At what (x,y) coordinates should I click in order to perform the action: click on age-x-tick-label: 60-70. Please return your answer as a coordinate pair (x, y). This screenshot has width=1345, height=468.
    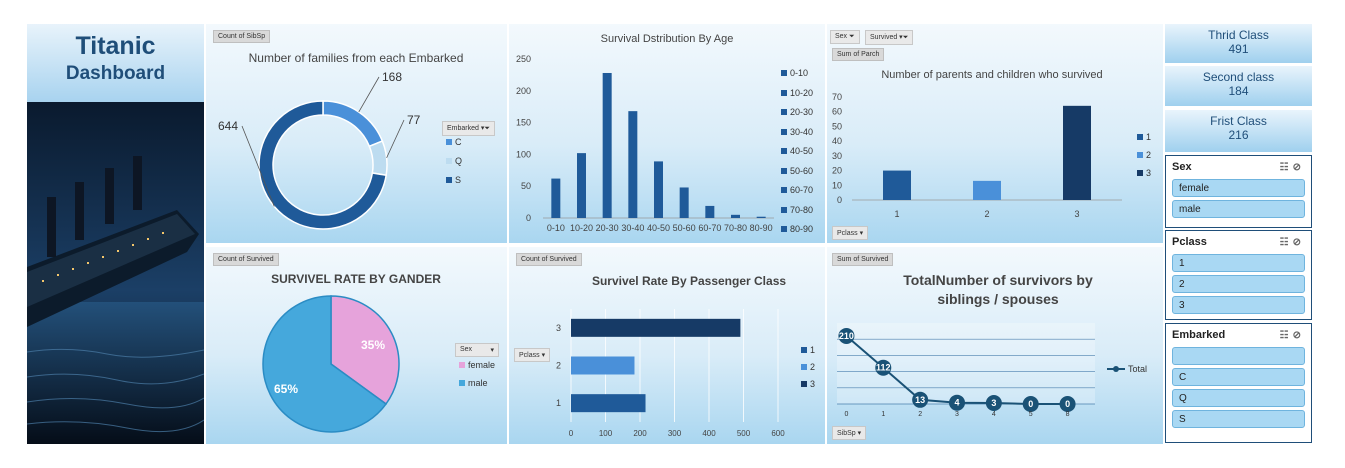
    Looking at the image, I should click on (709, 228).